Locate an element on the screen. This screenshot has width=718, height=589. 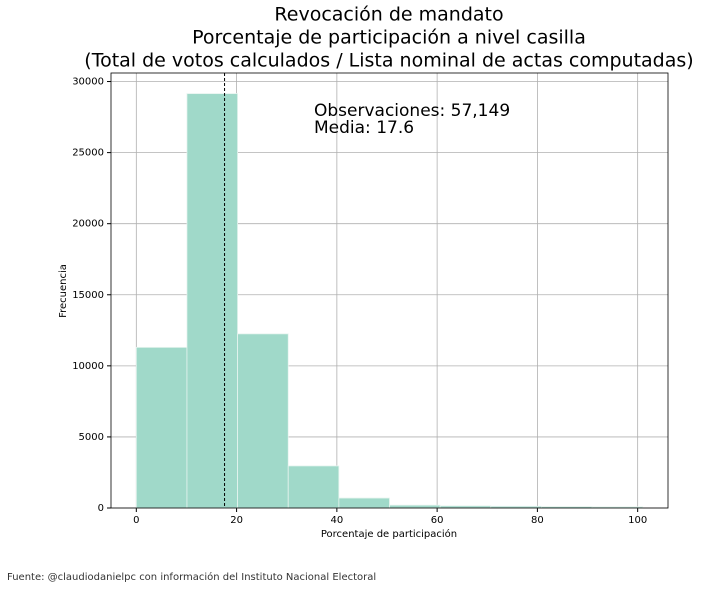
chart-title: Revocación de mandato is located at coordinates (388, 15).